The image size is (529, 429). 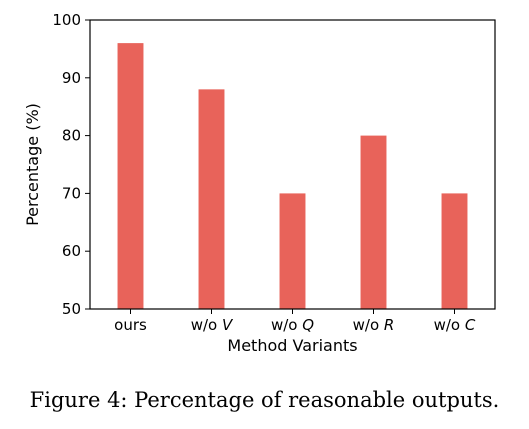 I want to click on y-axis-ticks: 50 60 70 80 90 100, so click(x=71, y=164).